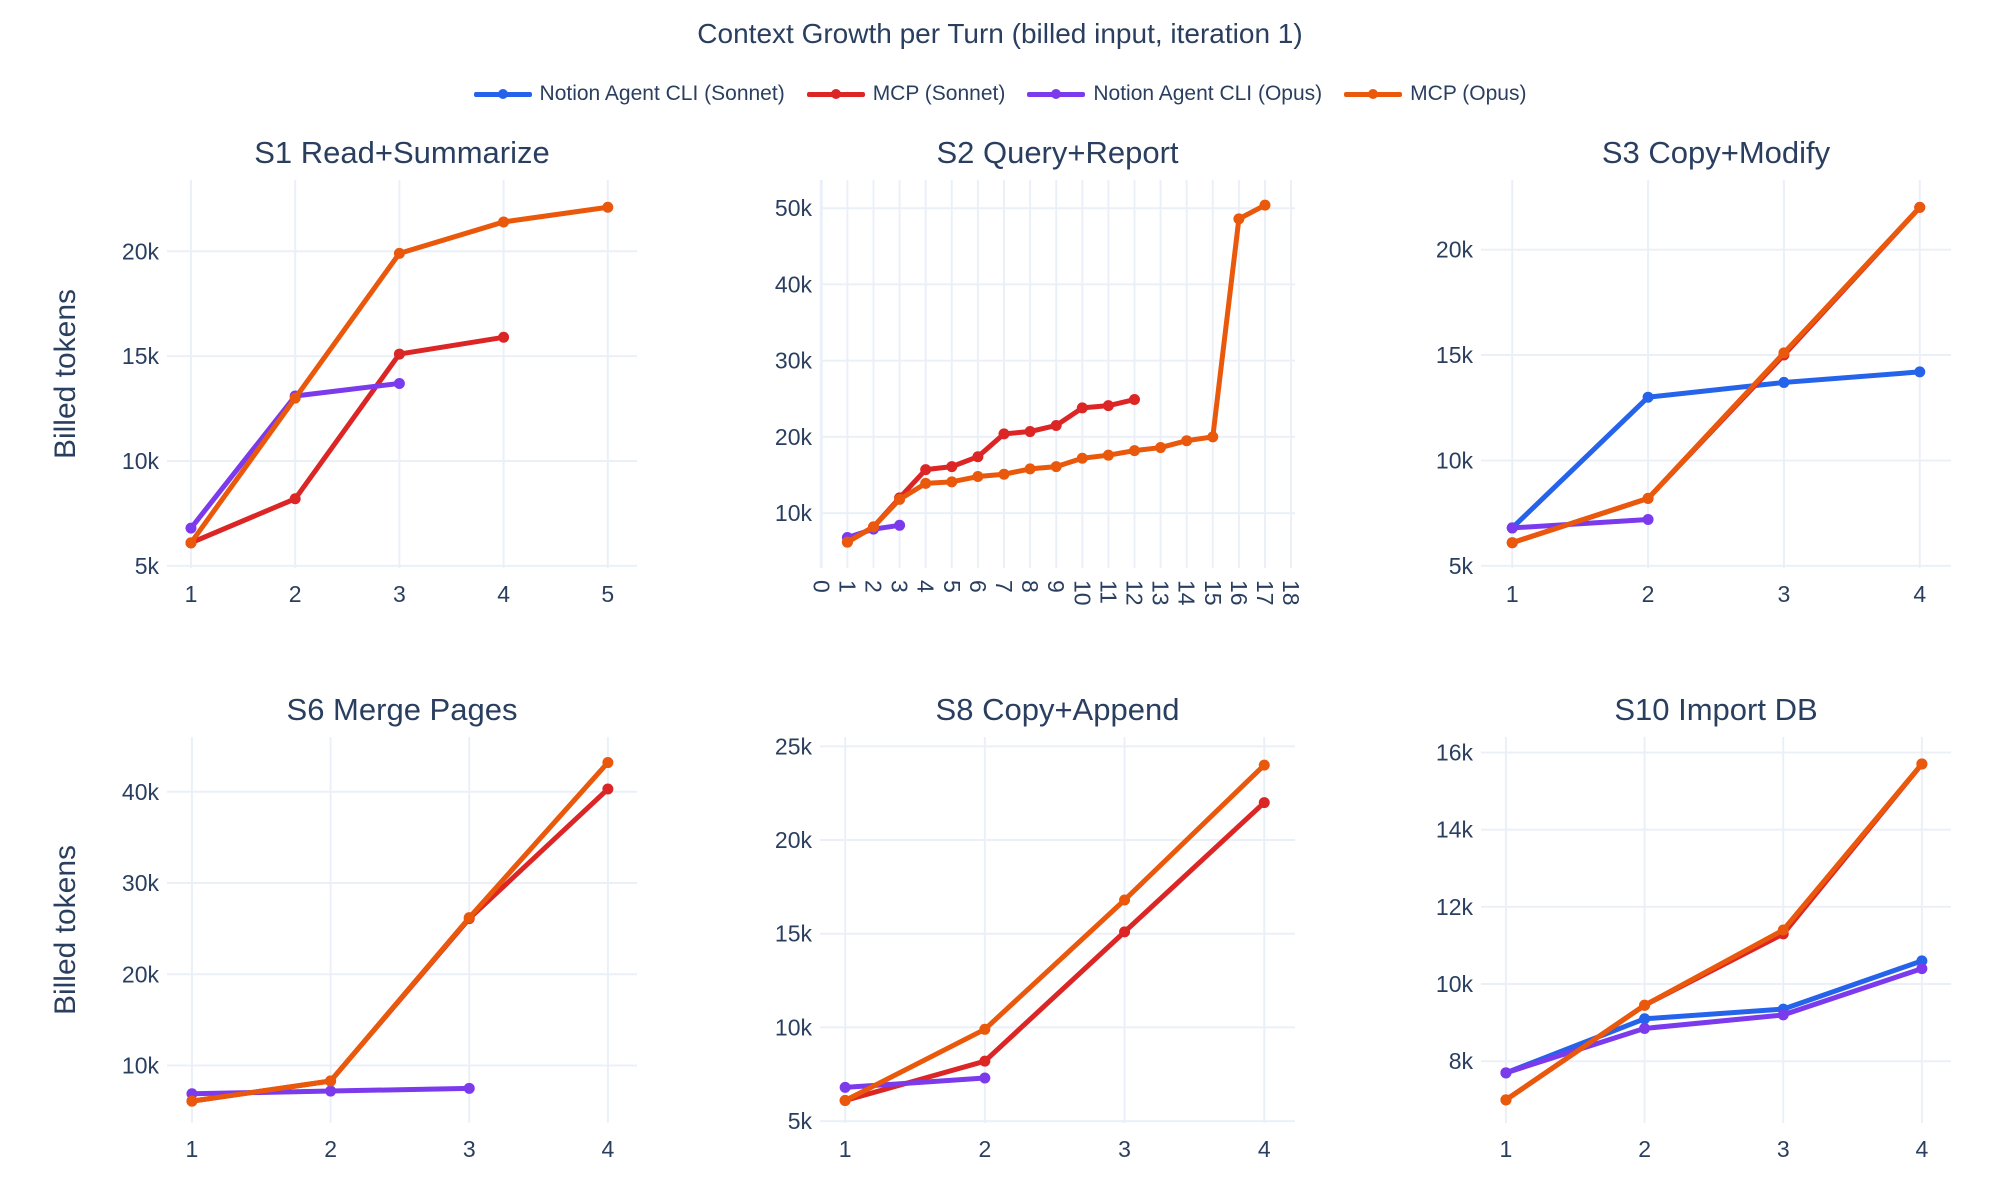  I want to click on y-tick-label: 40k, so click(794, 284).